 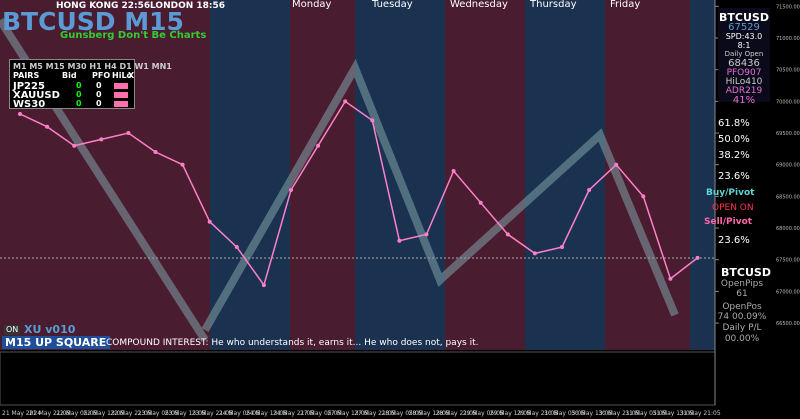 What do you see at coordinates (742, 339) in the screenshot?
I see `daily-pl: 00.00%` at bounding box center [742, 339].